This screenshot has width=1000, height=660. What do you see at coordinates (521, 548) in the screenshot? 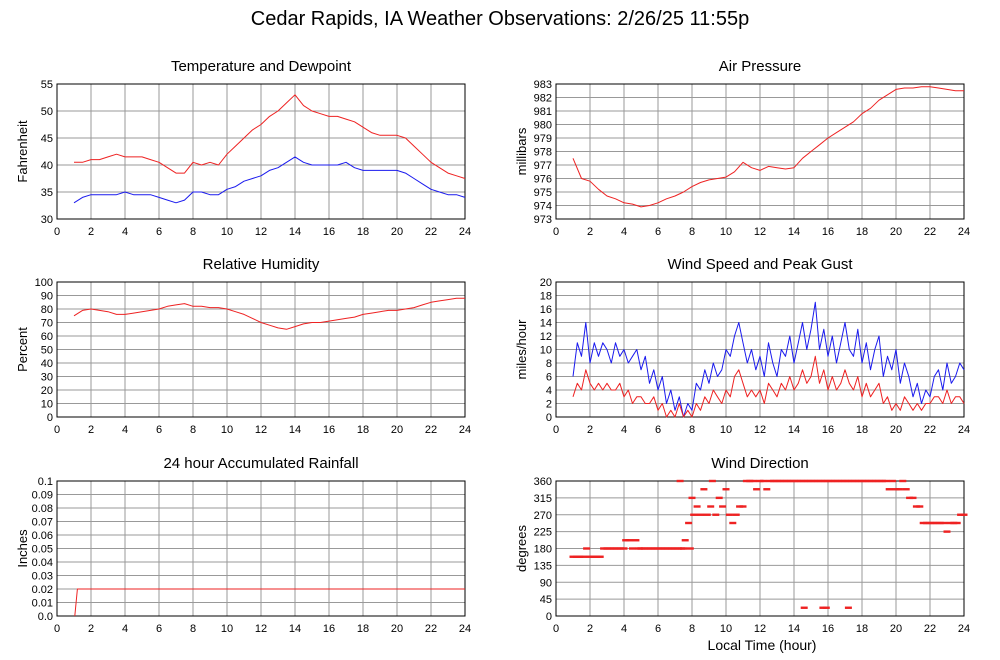
I see `y-axis-label: degrees` at bounding box center [521, 548].